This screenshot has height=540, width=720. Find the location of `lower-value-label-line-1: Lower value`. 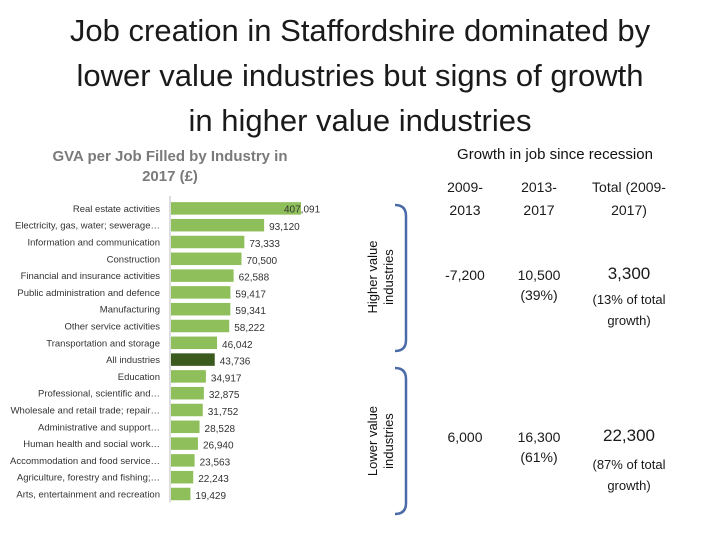

lower-value-label-line-1: Lower value is located at coordinates (372, 441).